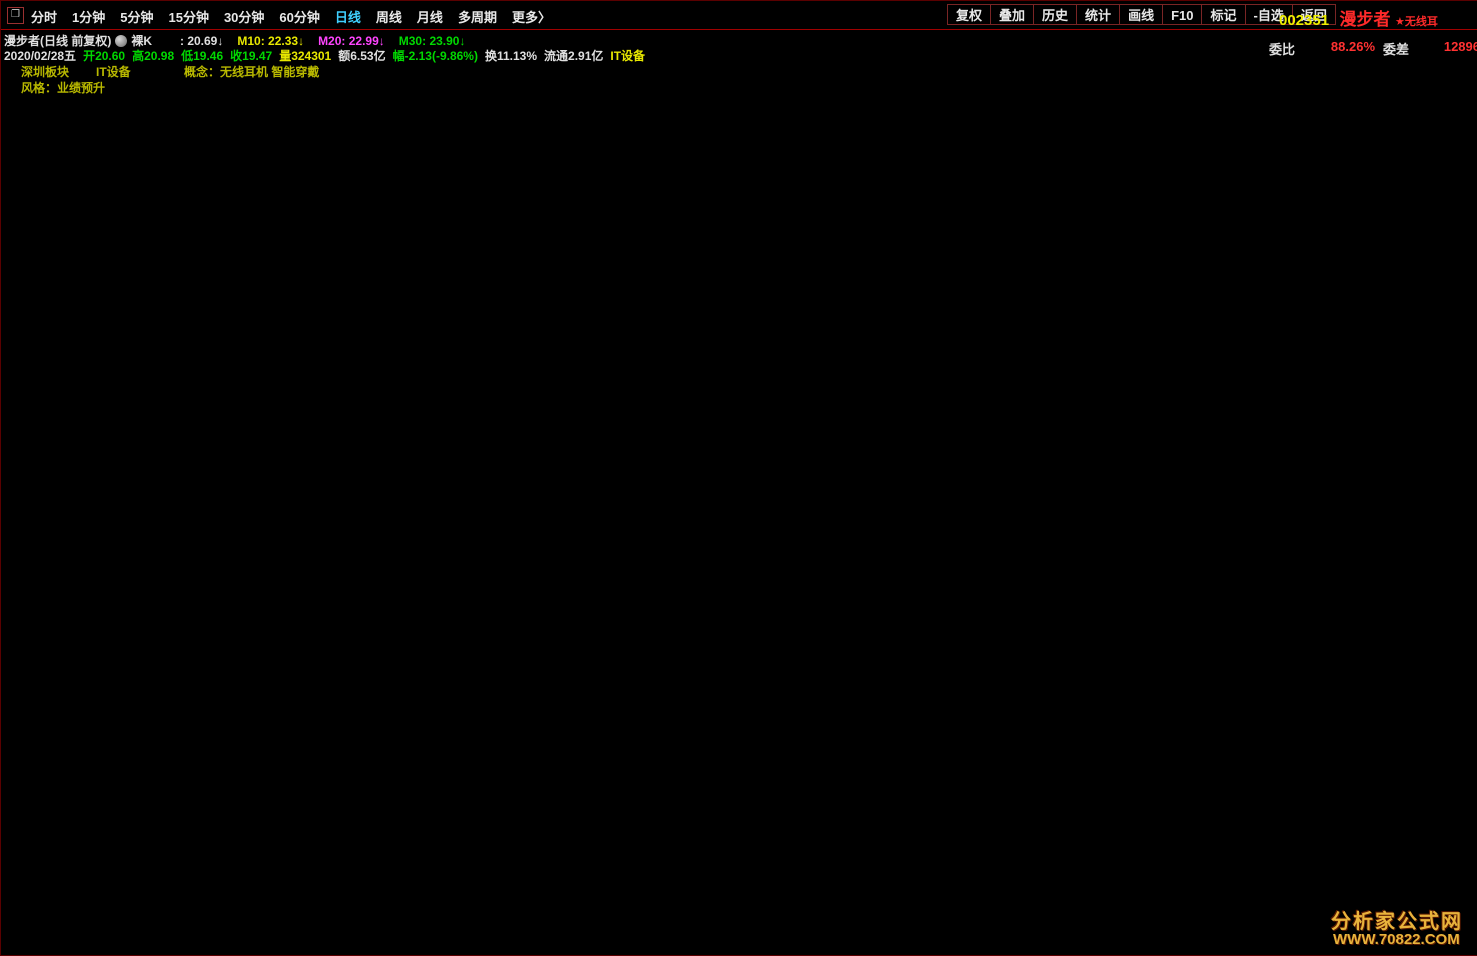  What do you see at coordinates (1352, 46) in the screenshot?
I see `weibi-value: 88.26%` at bounding box center [1352, 46].